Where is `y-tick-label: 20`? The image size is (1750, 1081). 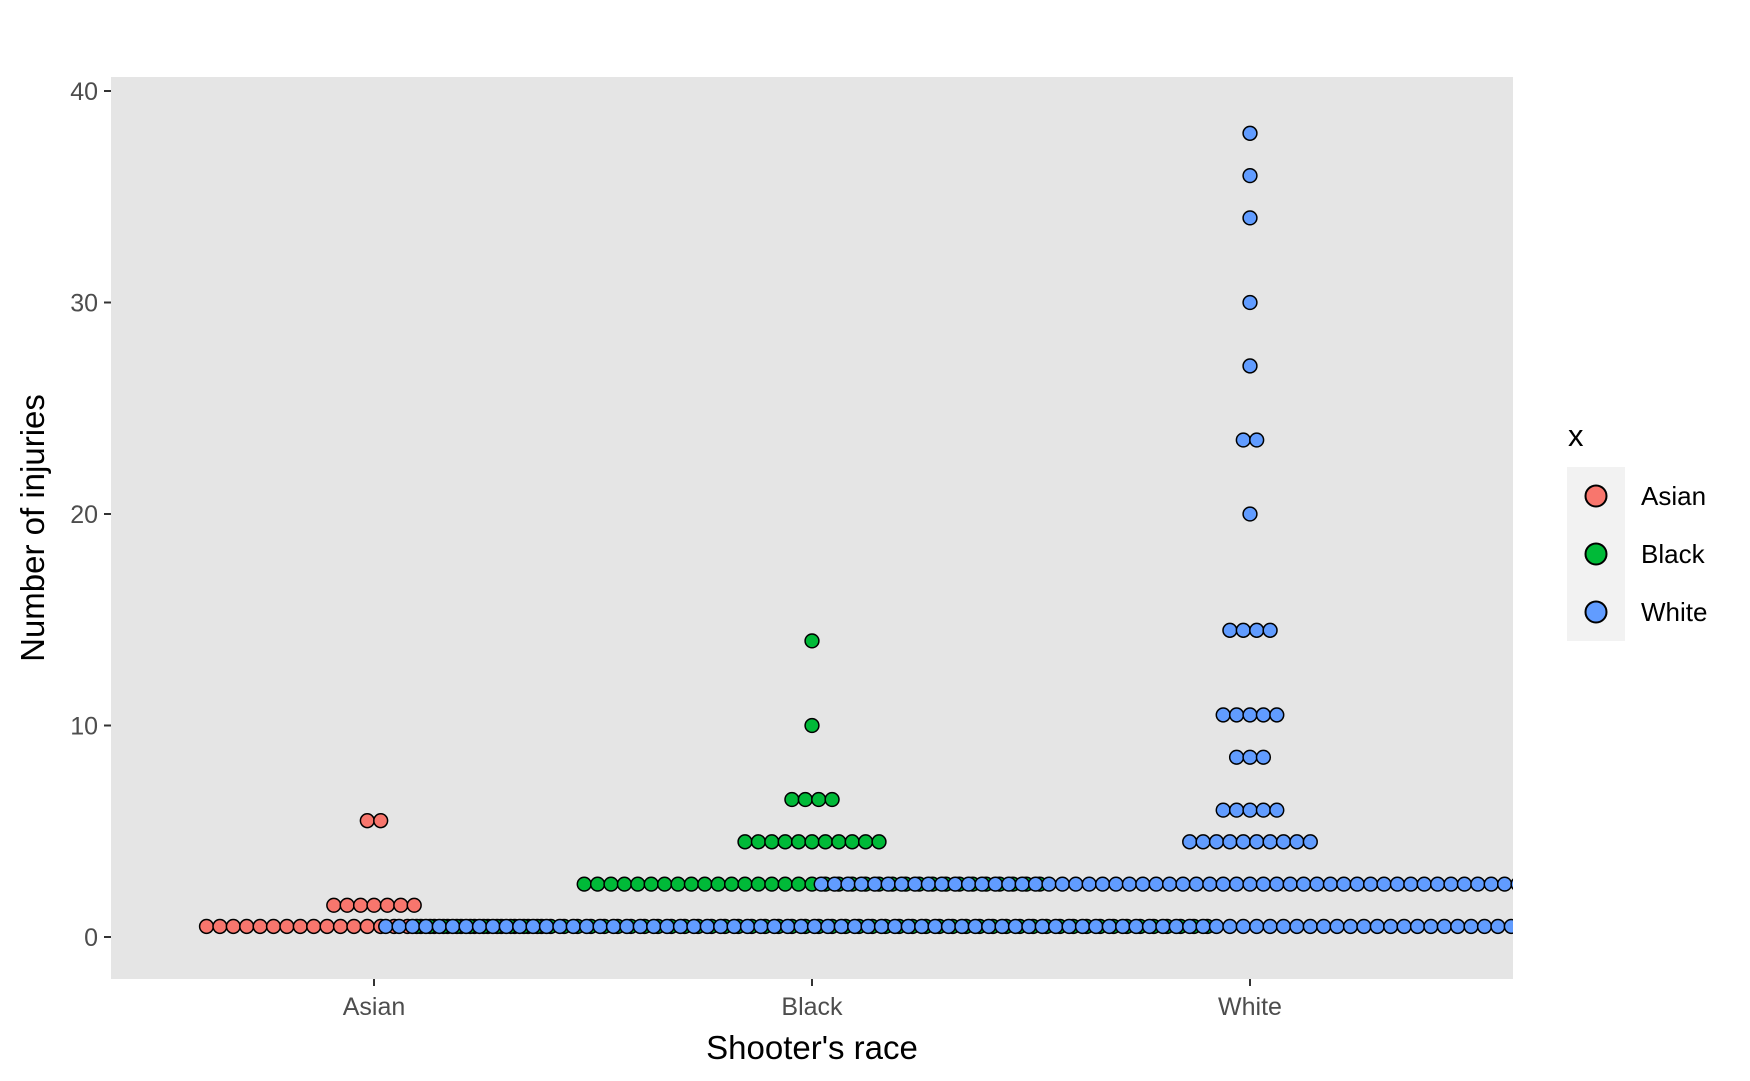
y-tick-label: 20 is located at coordinates (84, 515).